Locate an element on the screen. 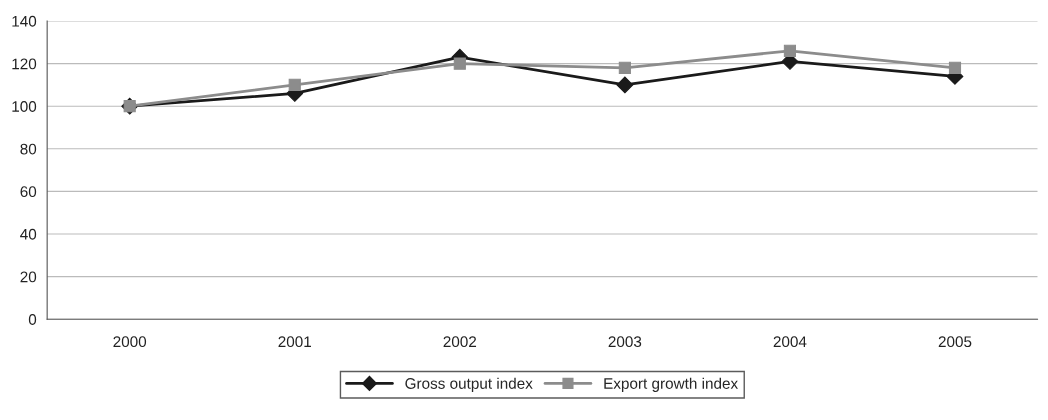  y-tick-label: 20 is located at coordinates (28, 277).